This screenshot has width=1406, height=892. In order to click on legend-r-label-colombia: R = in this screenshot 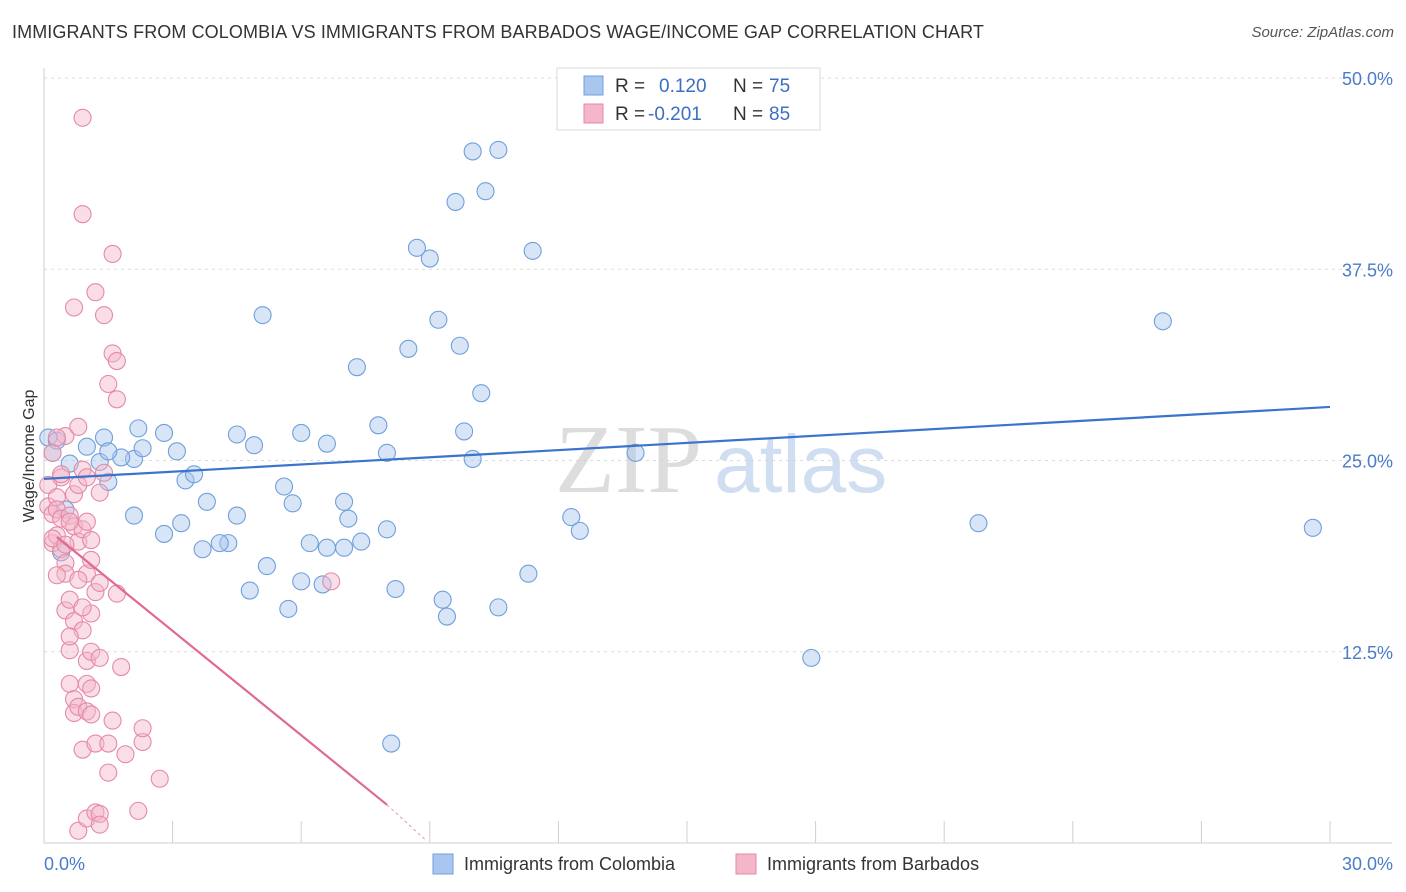, I will do `click(630, 86)`.